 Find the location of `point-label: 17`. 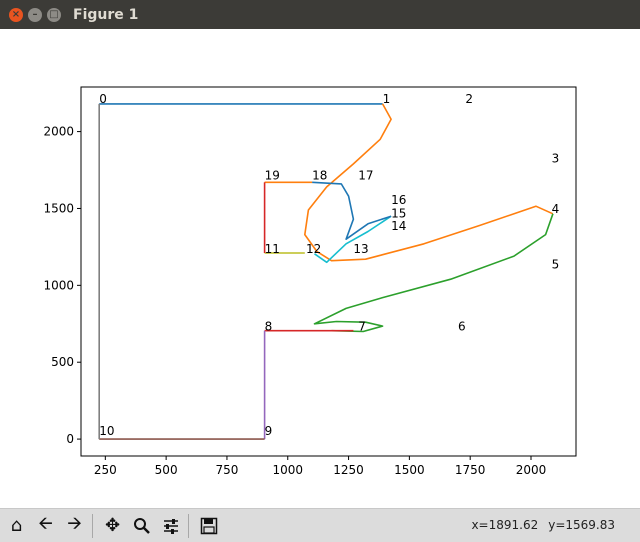

point-label: 17 is located at coordinates (365, 175).